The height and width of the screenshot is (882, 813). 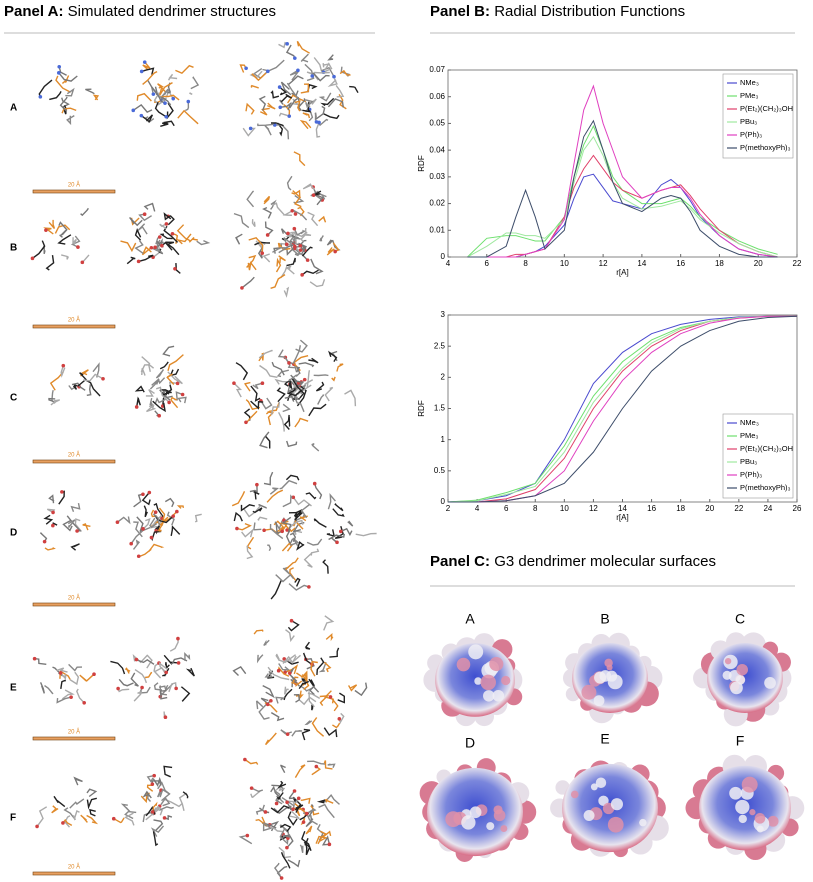 What do you see at coordinates (751, 134) in the screenshot?
I see `legend-label: P(Ph)₃` at bounding box center [751, 134].